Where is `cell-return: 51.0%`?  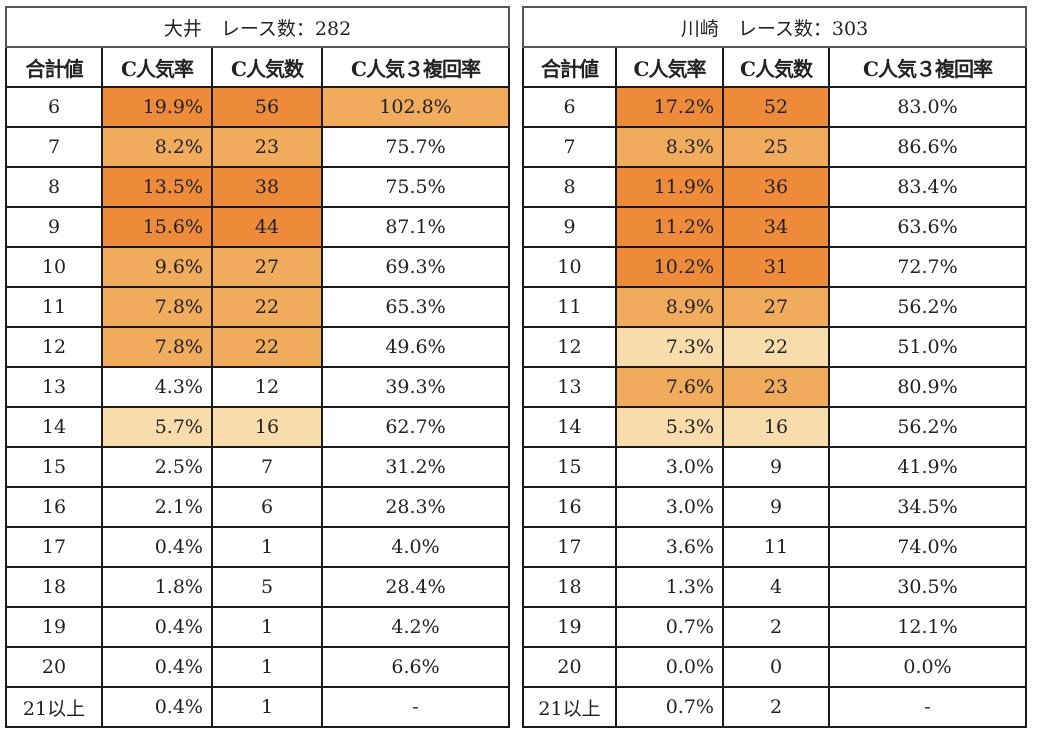
cell-return: 51.0% is located at coordinates (927, 347).